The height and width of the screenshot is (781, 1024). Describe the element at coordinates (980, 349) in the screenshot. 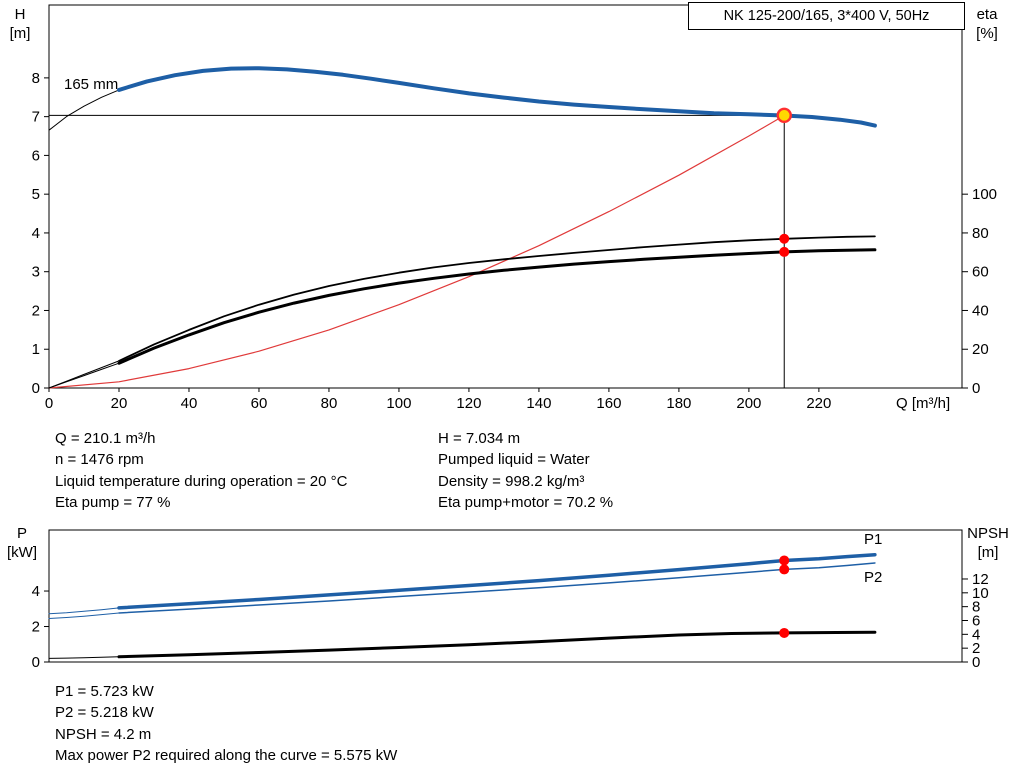

I see `y-right-tick-label: 20` at that location.